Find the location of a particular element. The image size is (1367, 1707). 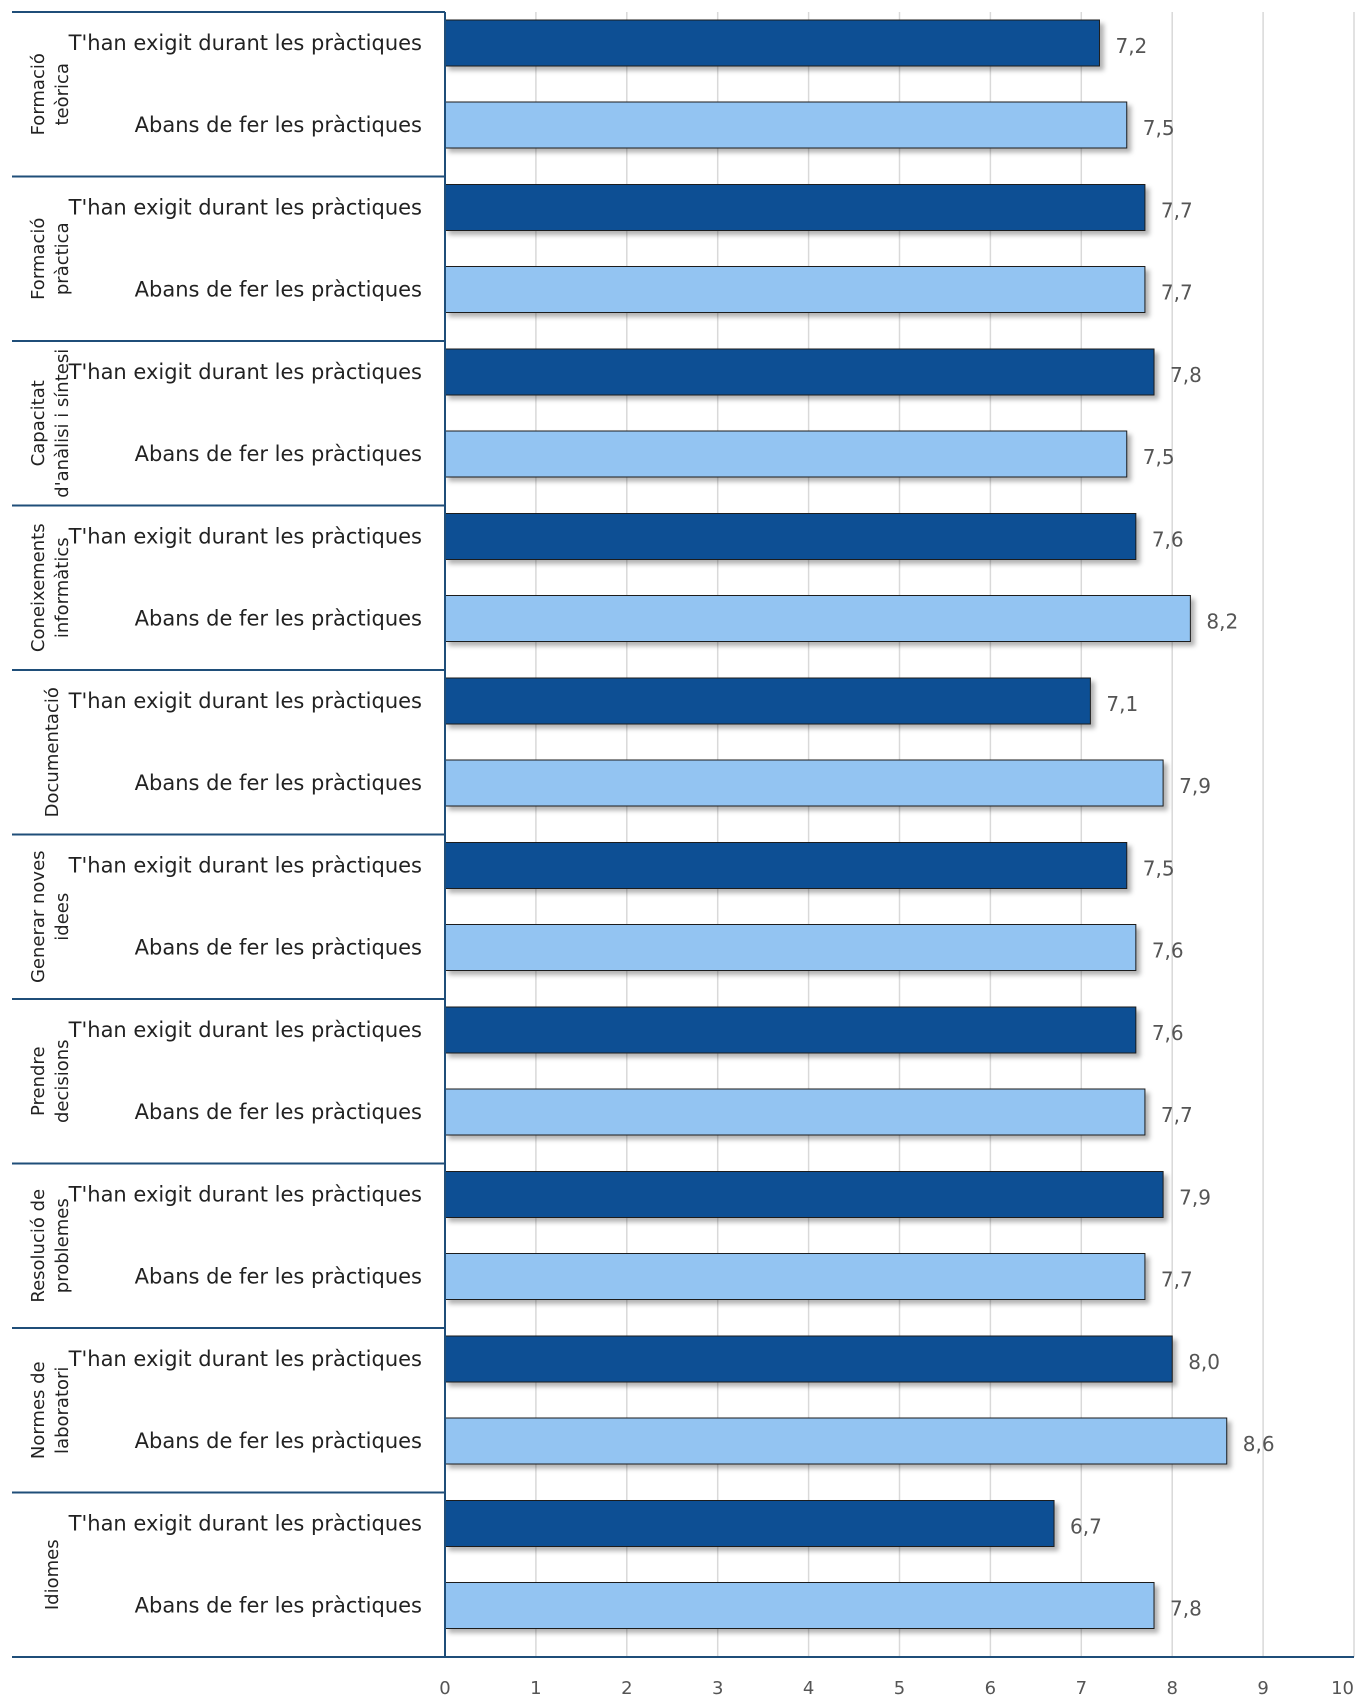

group-label: teòrica is located at coordinates (62, 94).